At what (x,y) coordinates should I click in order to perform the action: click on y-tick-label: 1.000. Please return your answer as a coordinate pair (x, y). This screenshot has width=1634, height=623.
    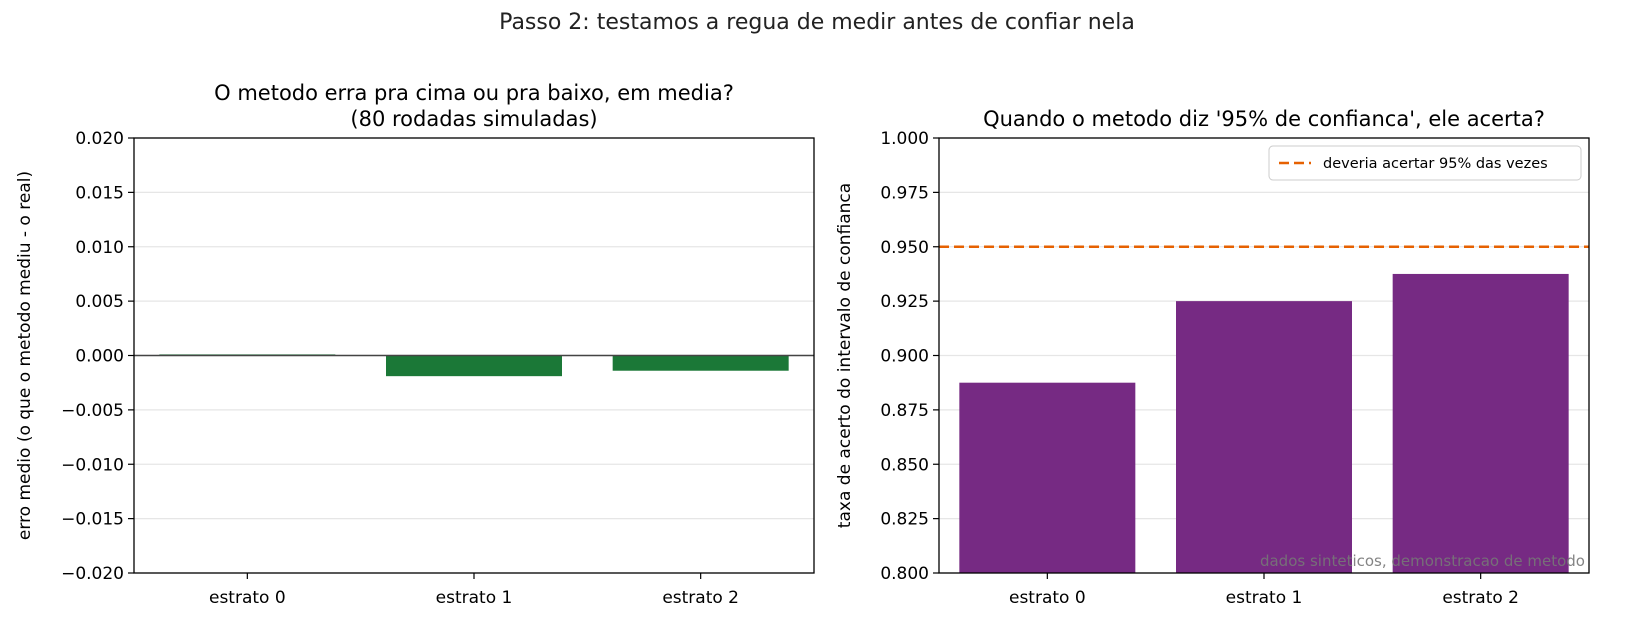
    Looking at the image, I should click on (904, 139).